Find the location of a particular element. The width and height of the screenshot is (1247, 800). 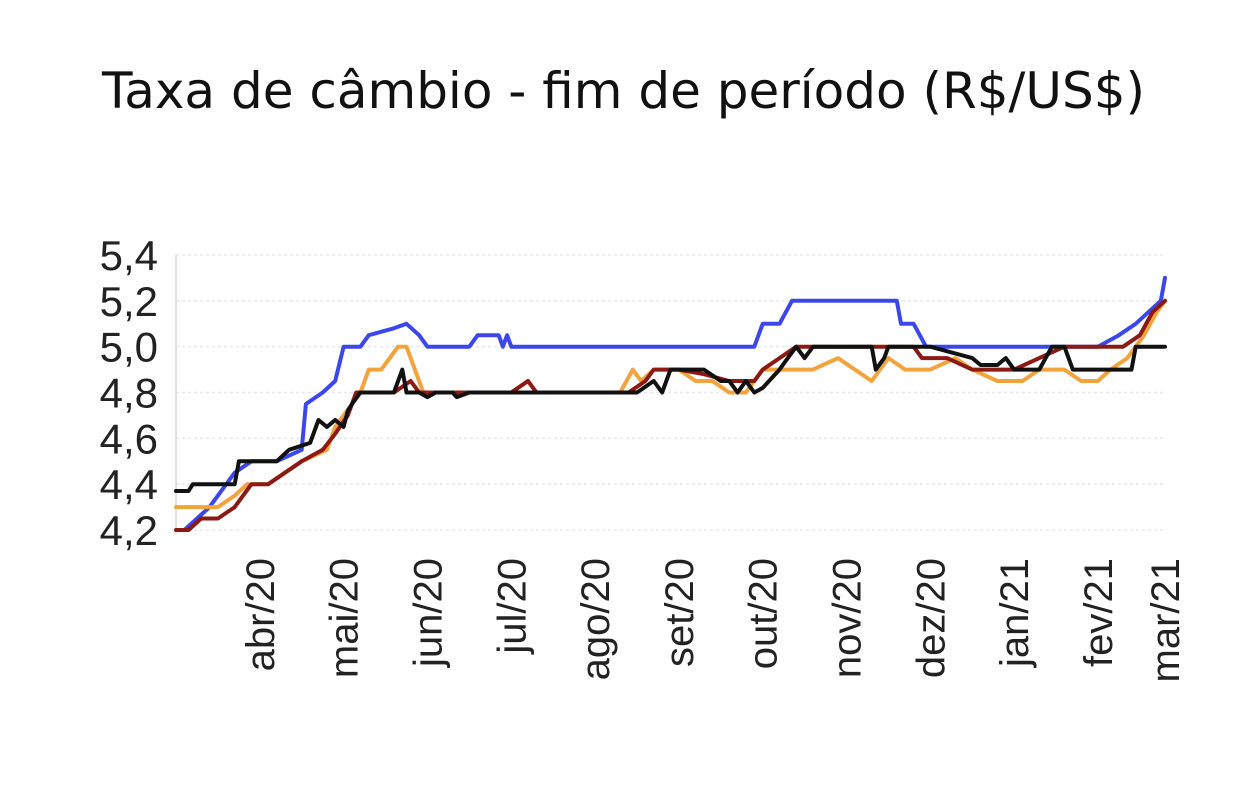

chart-title: Taxa de câmbio - fim de período (R$/US$) is located at coordinates (623, 91).